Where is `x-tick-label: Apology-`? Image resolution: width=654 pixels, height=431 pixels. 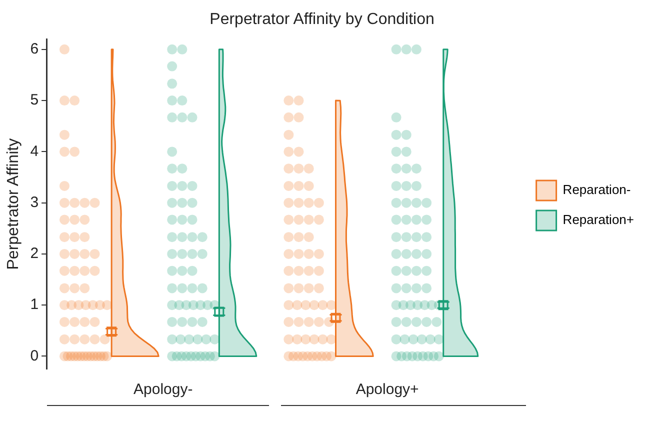
x-tick-label: Apology- is located at coordinates (163, 389).